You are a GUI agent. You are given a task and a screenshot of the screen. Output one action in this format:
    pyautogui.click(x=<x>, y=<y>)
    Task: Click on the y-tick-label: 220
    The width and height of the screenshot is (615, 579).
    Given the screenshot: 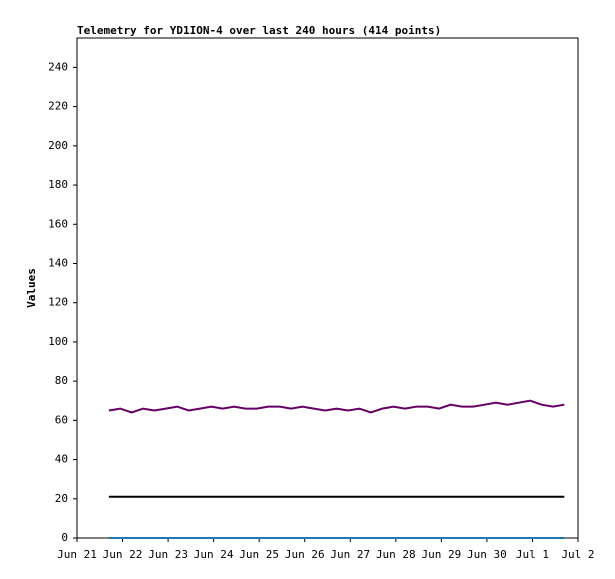 What is the action you would take?
    pyautogui.click(x=58, y=106)
    